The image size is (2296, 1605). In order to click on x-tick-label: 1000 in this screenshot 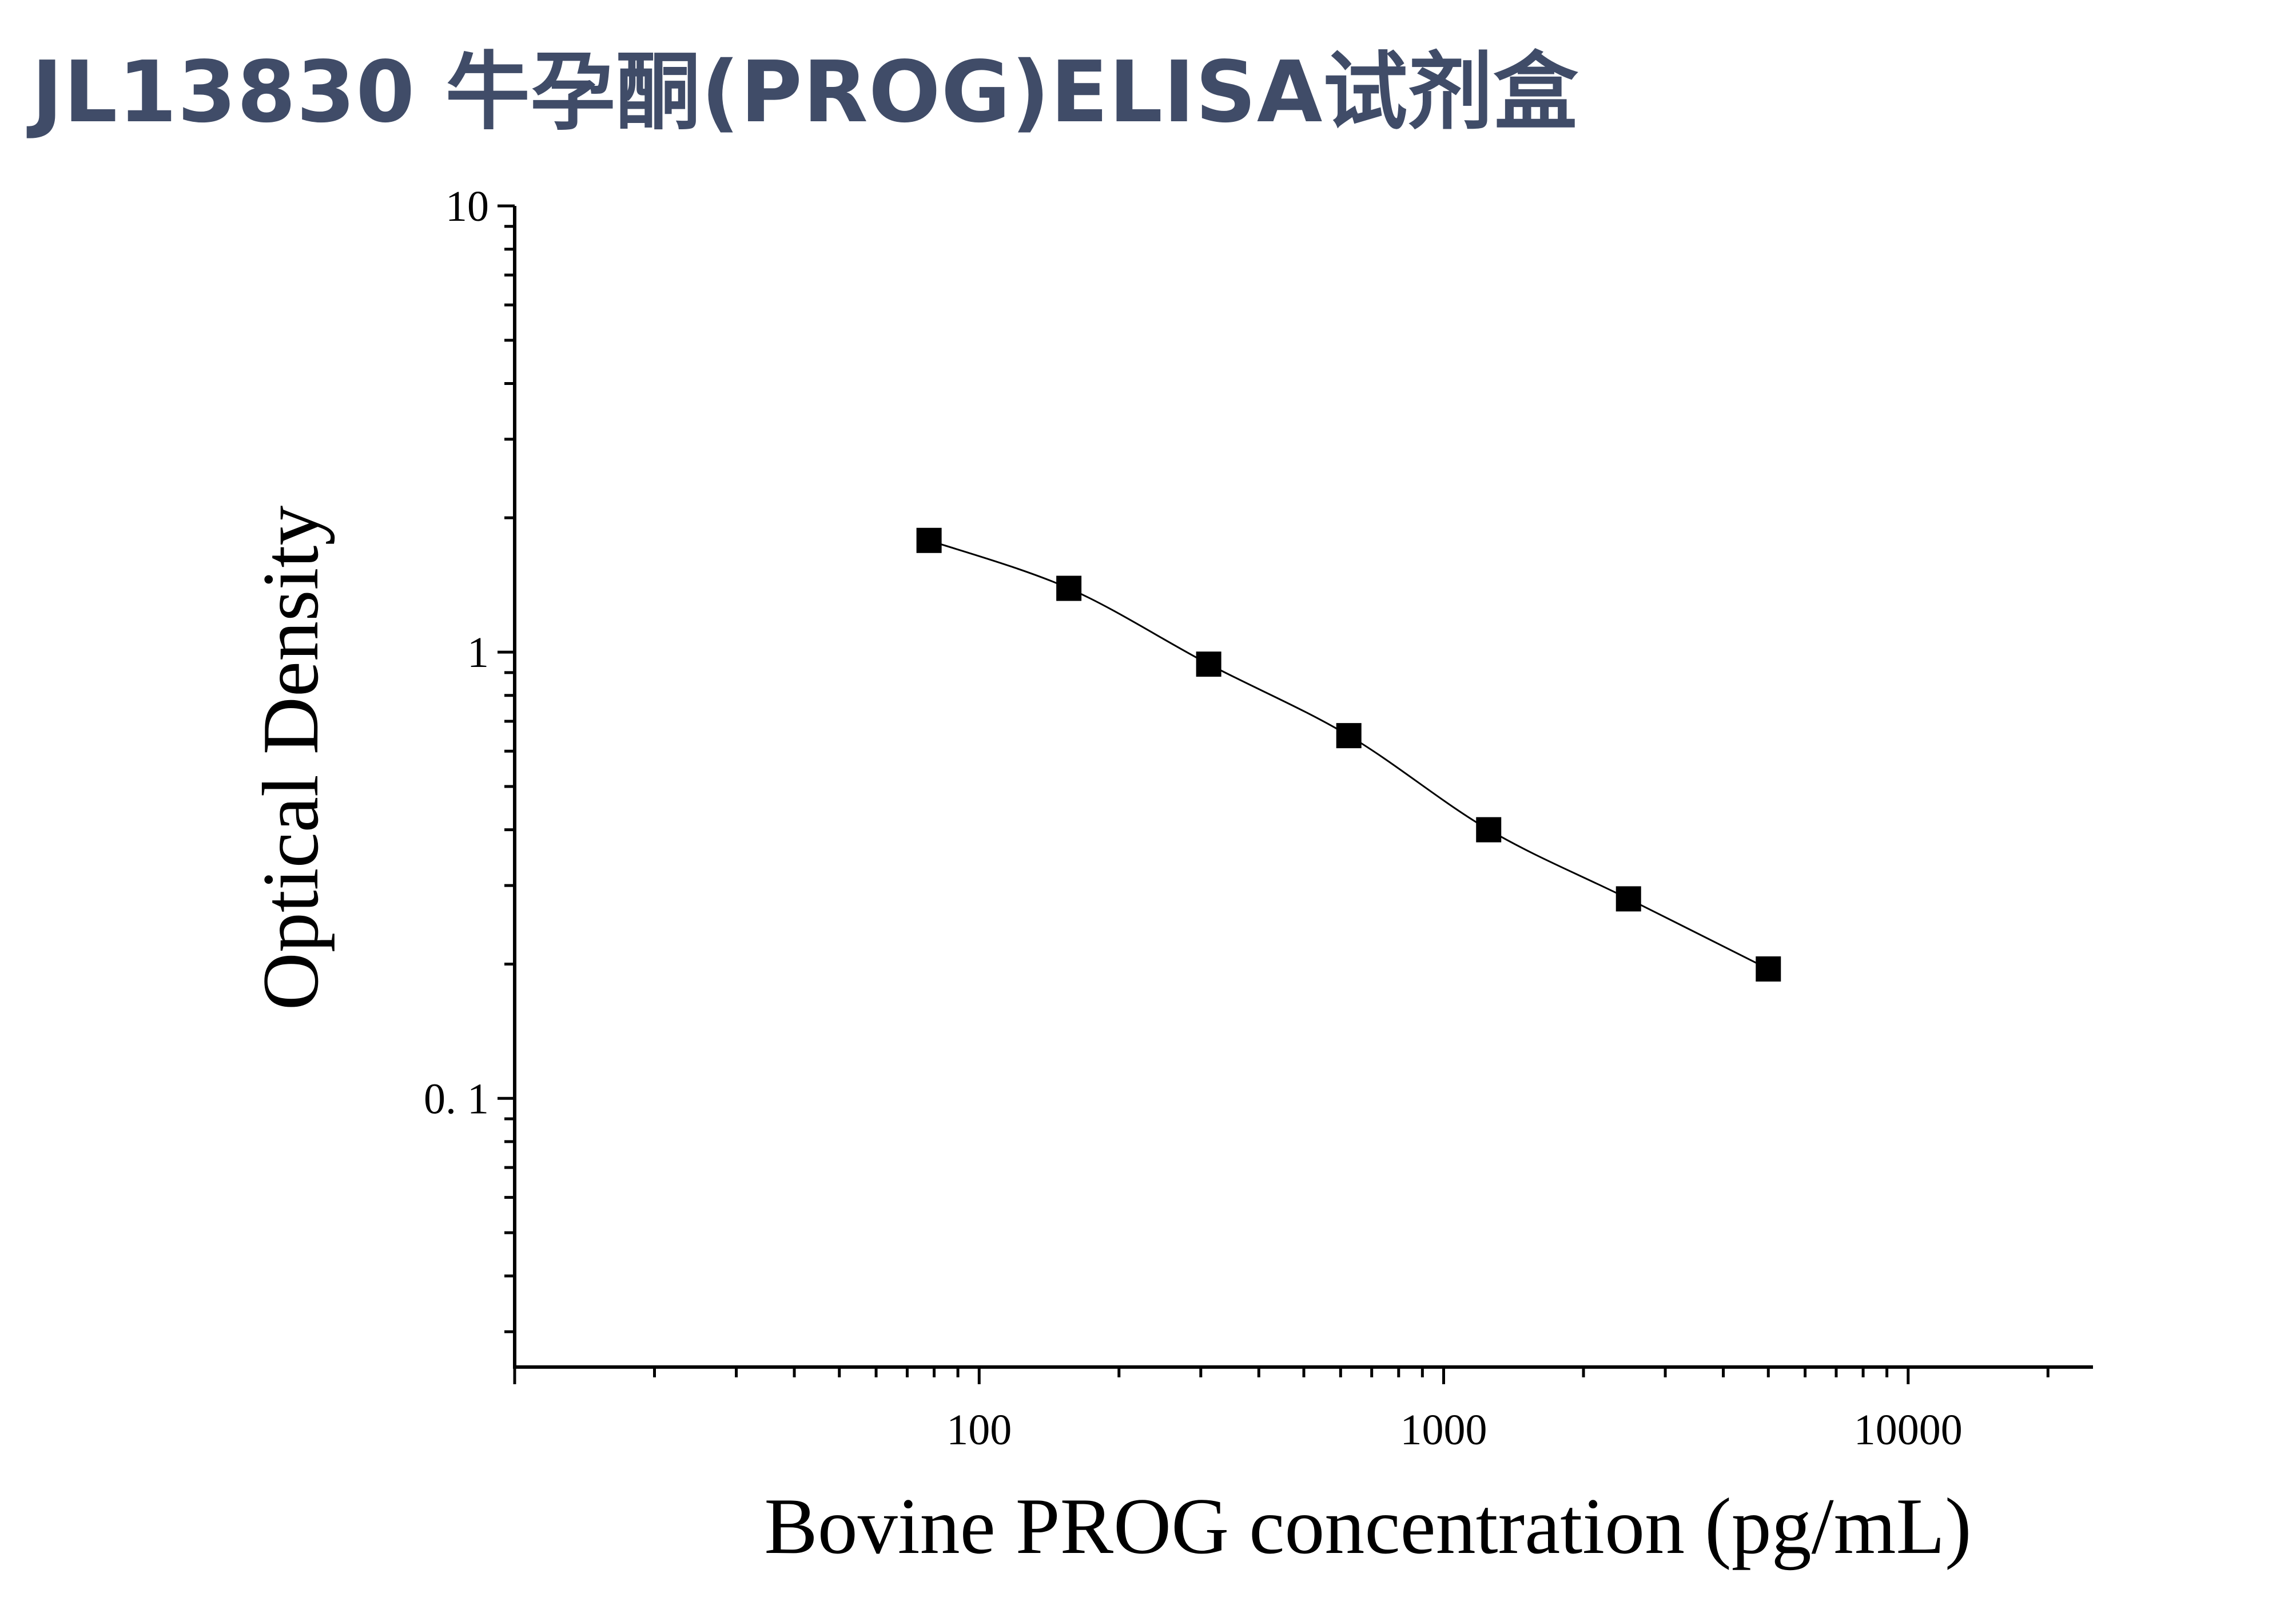, I will do `click(1444, 1430)`.